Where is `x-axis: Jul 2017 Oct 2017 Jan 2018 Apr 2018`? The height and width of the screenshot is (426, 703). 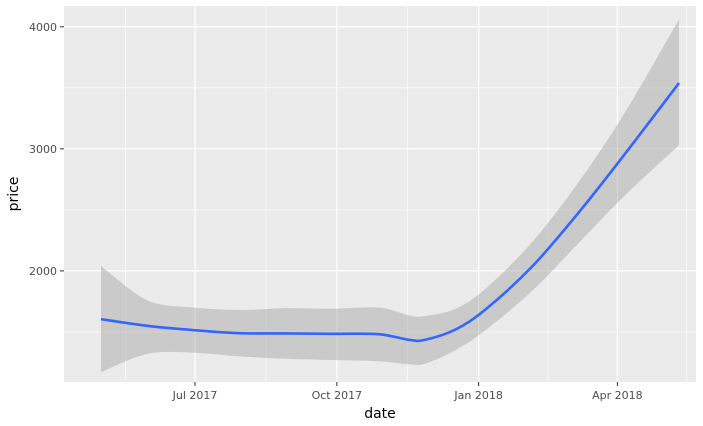 x-axis: Jul 2017 Oct 2017 Jan 2018 Apr 2018 is located at coordinates (407, 392).